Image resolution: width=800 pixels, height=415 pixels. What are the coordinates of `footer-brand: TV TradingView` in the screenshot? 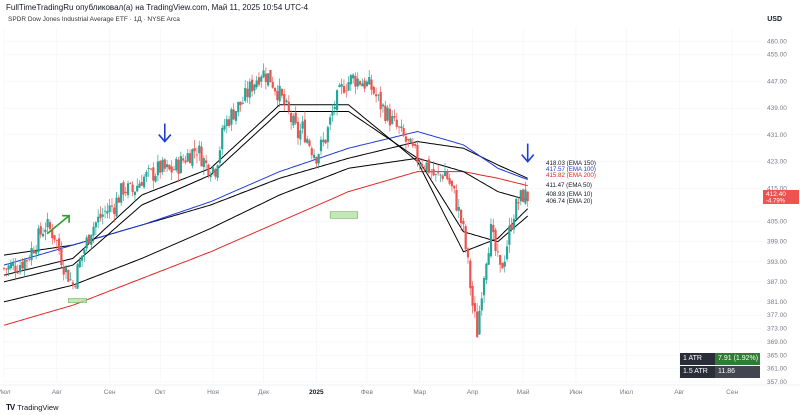 It's located at (32, 407).